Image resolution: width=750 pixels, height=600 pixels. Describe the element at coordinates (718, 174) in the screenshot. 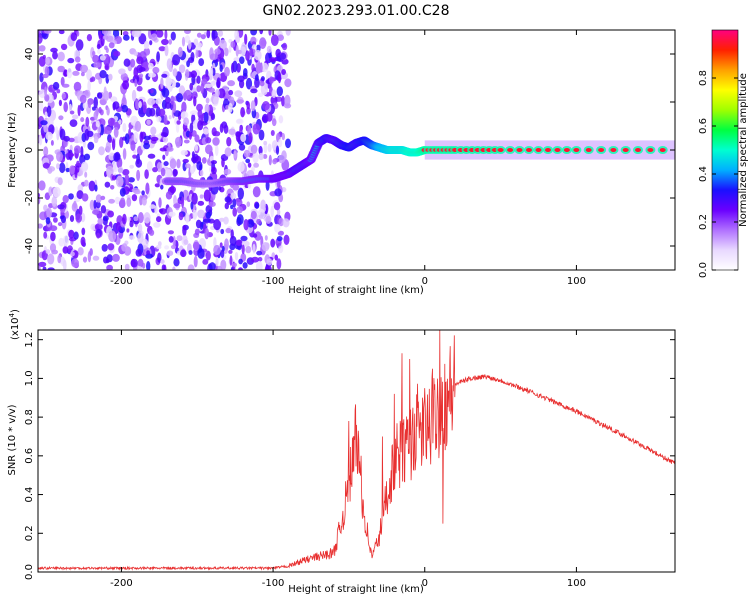

I see `colorbar-ticks: 0.0 0.2 0.4 0.6 0.8` at that location.